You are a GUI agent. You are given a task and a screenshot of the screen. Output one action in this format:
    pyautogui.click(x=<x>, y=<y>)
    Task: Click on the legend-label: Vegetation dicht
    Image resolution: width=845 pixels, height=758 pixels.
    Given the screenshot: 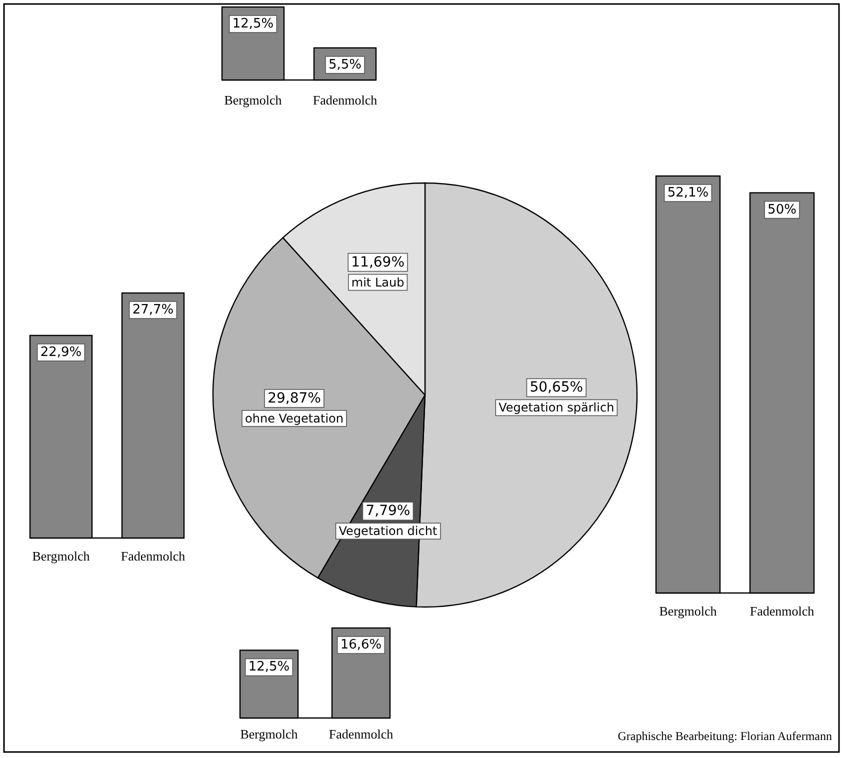 What is the action you would take?
    pyautogui.click(x=388, y=531)
    